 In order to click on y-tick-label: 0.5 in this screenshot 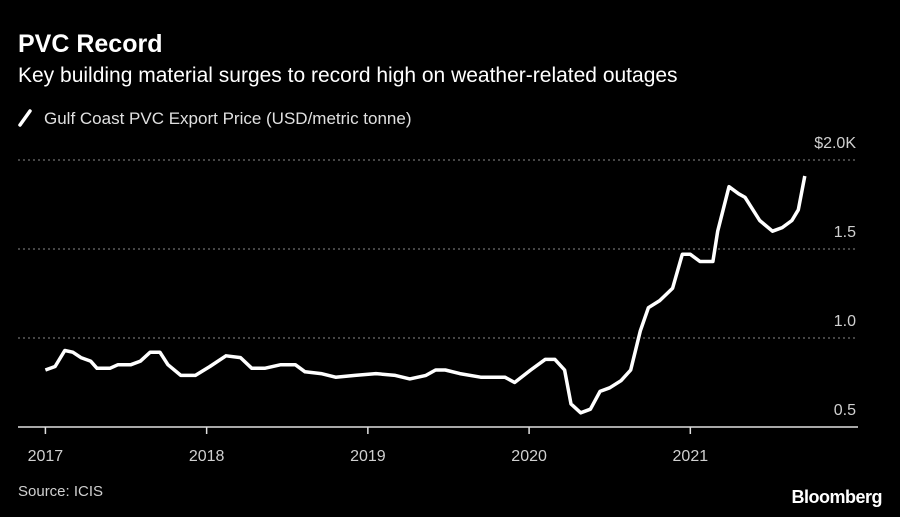, I will do `click(845, 410)`.